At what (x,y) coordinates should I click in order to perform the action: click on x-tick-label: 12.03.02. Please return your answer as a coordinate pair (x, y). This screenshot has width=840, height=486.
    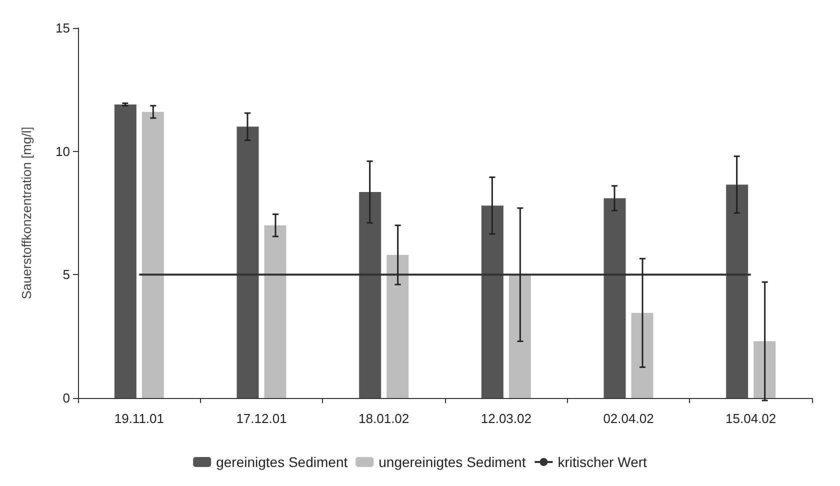
    Looking at the image, I should click on (506, 418).